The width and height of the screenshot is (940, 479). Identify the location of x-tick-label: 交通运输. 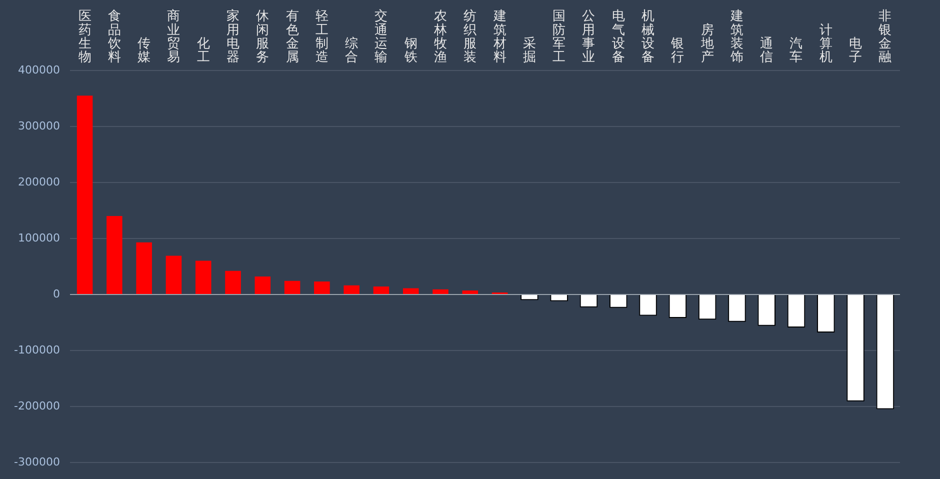
(381, 37).